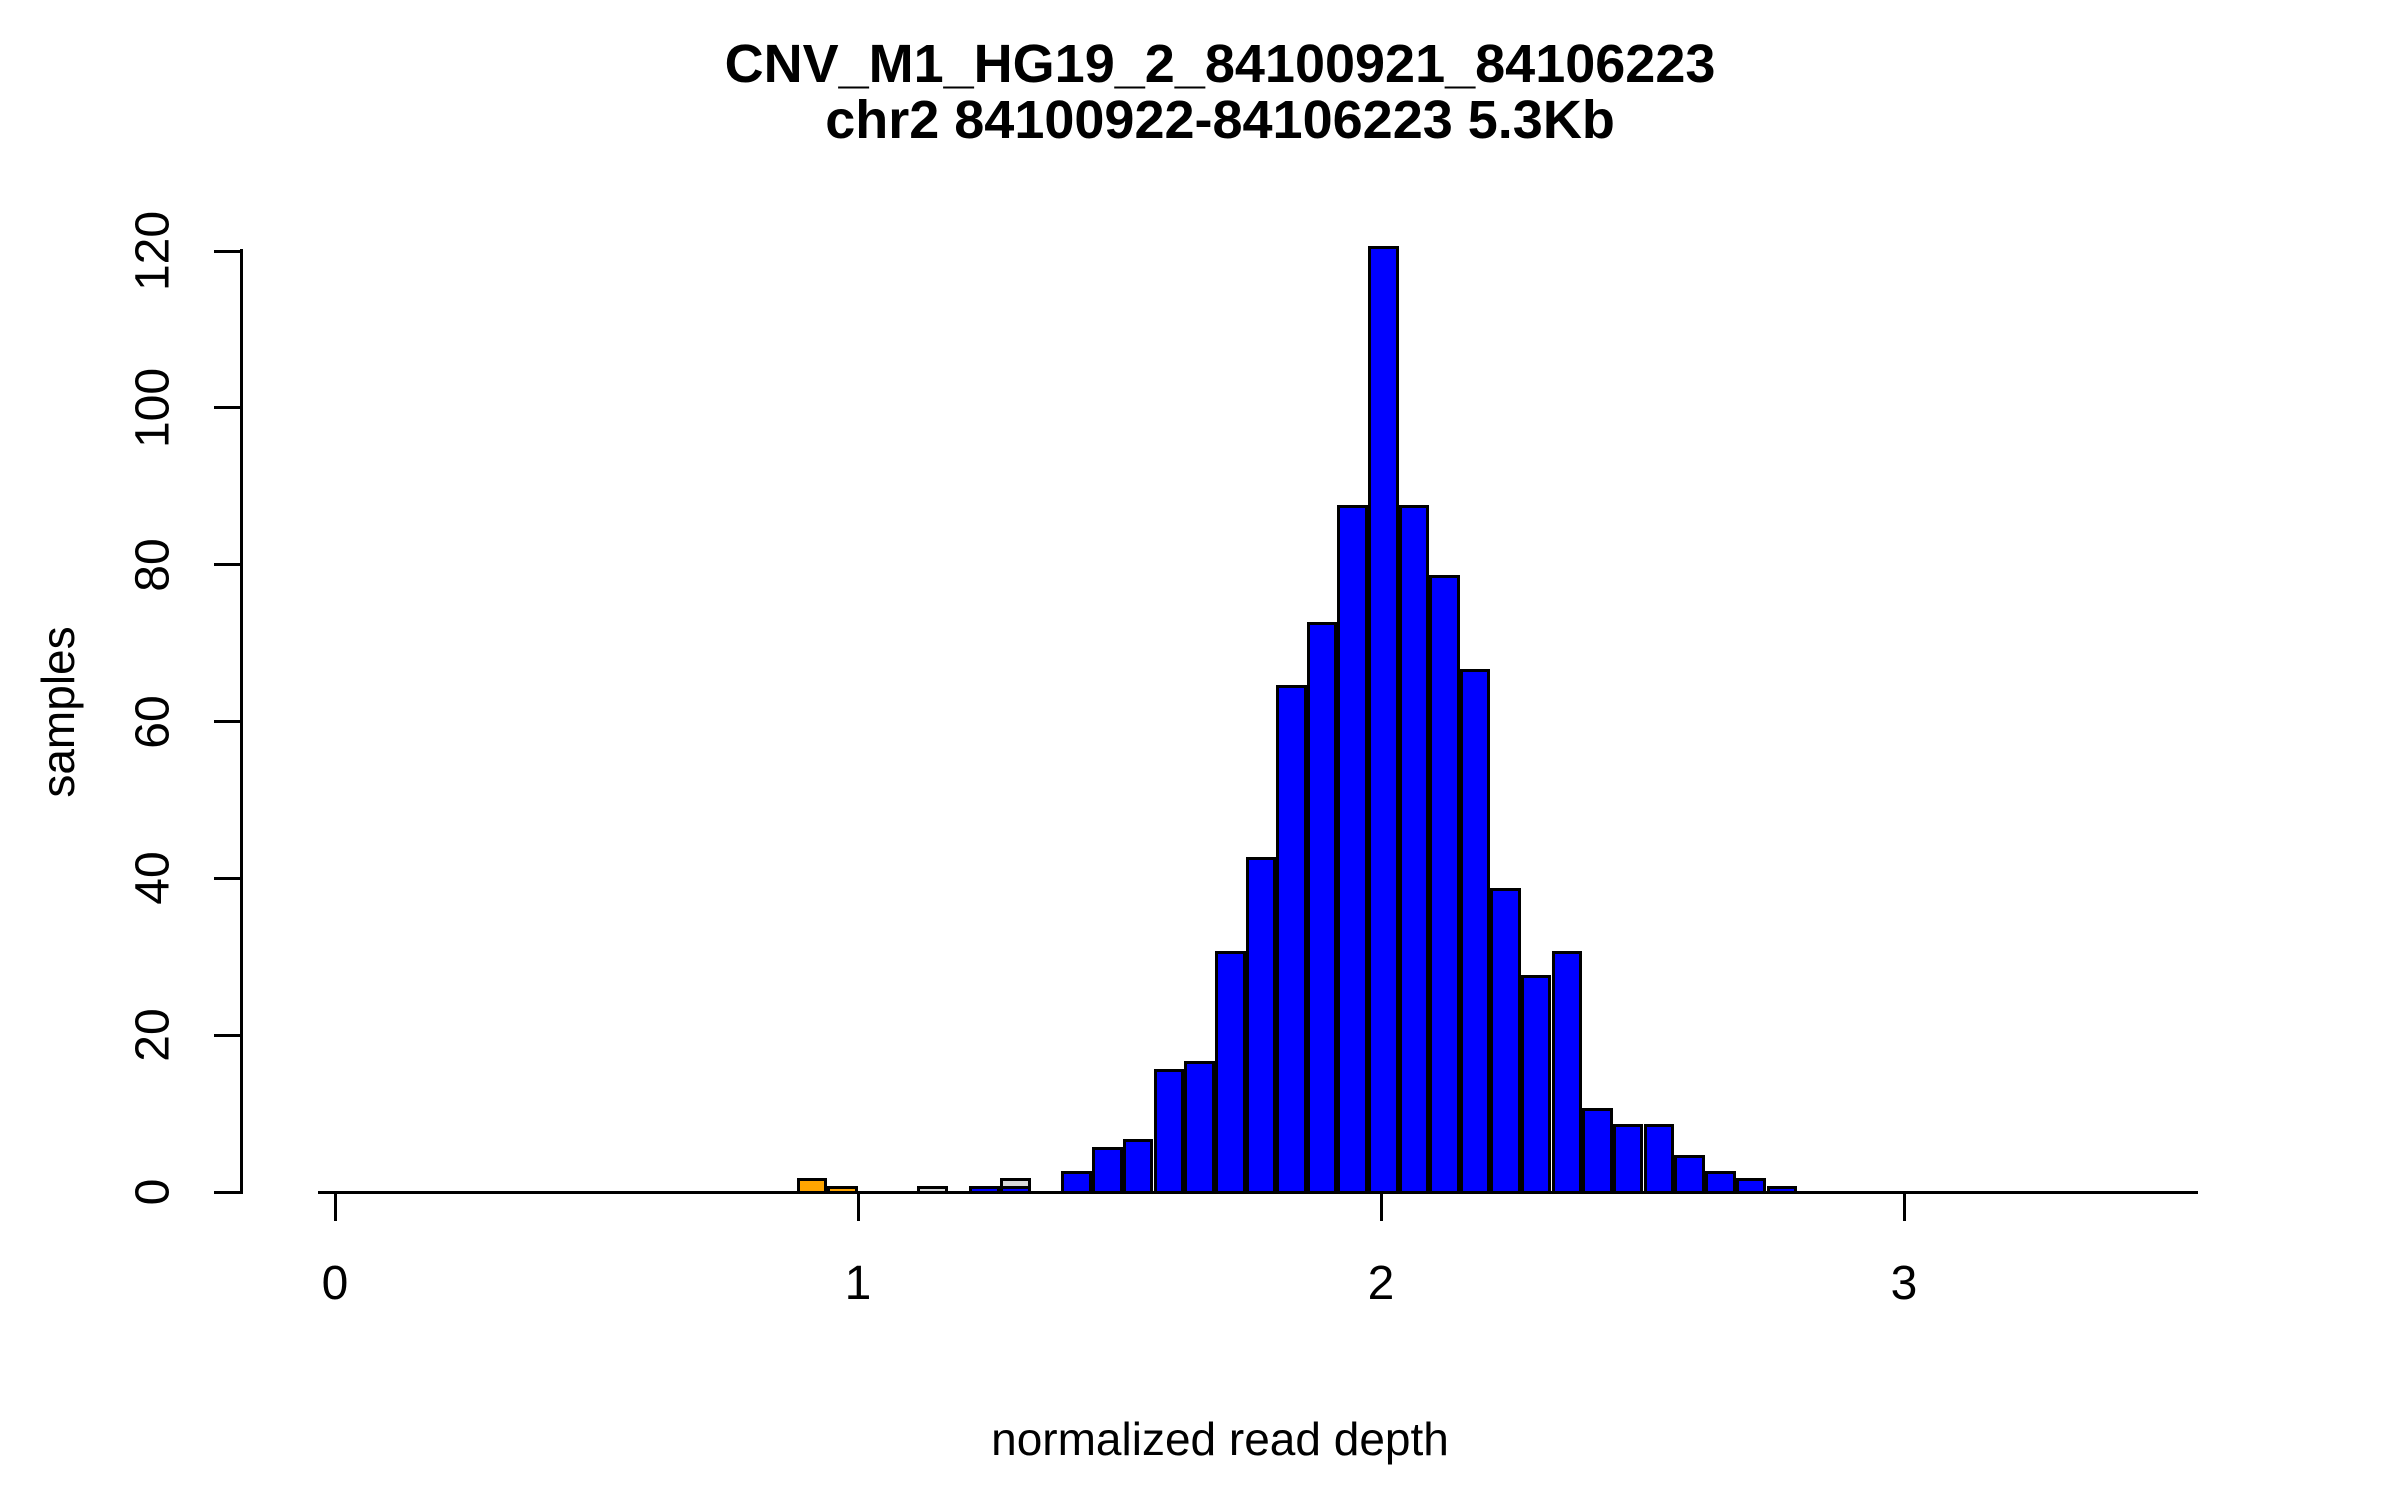 This screenshot has height=1500, width=2400. I want to click on y-axis-line, so click(241, 721).